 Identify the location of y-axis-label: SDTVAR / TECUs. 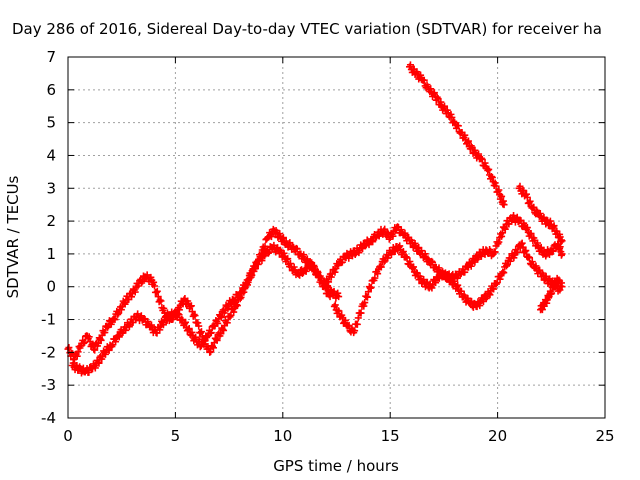
(13, 236).